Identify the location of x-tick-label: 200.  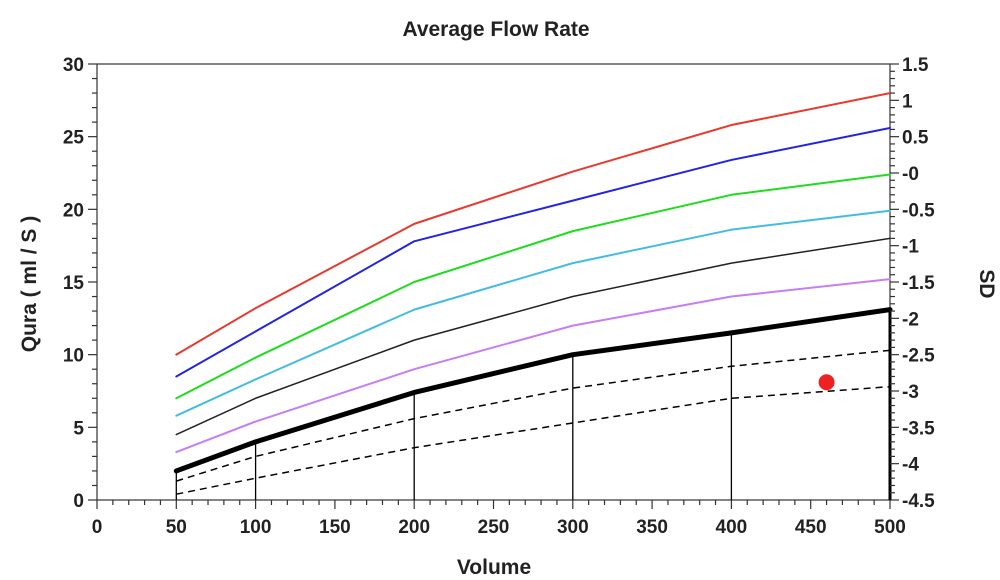
(414, 527).